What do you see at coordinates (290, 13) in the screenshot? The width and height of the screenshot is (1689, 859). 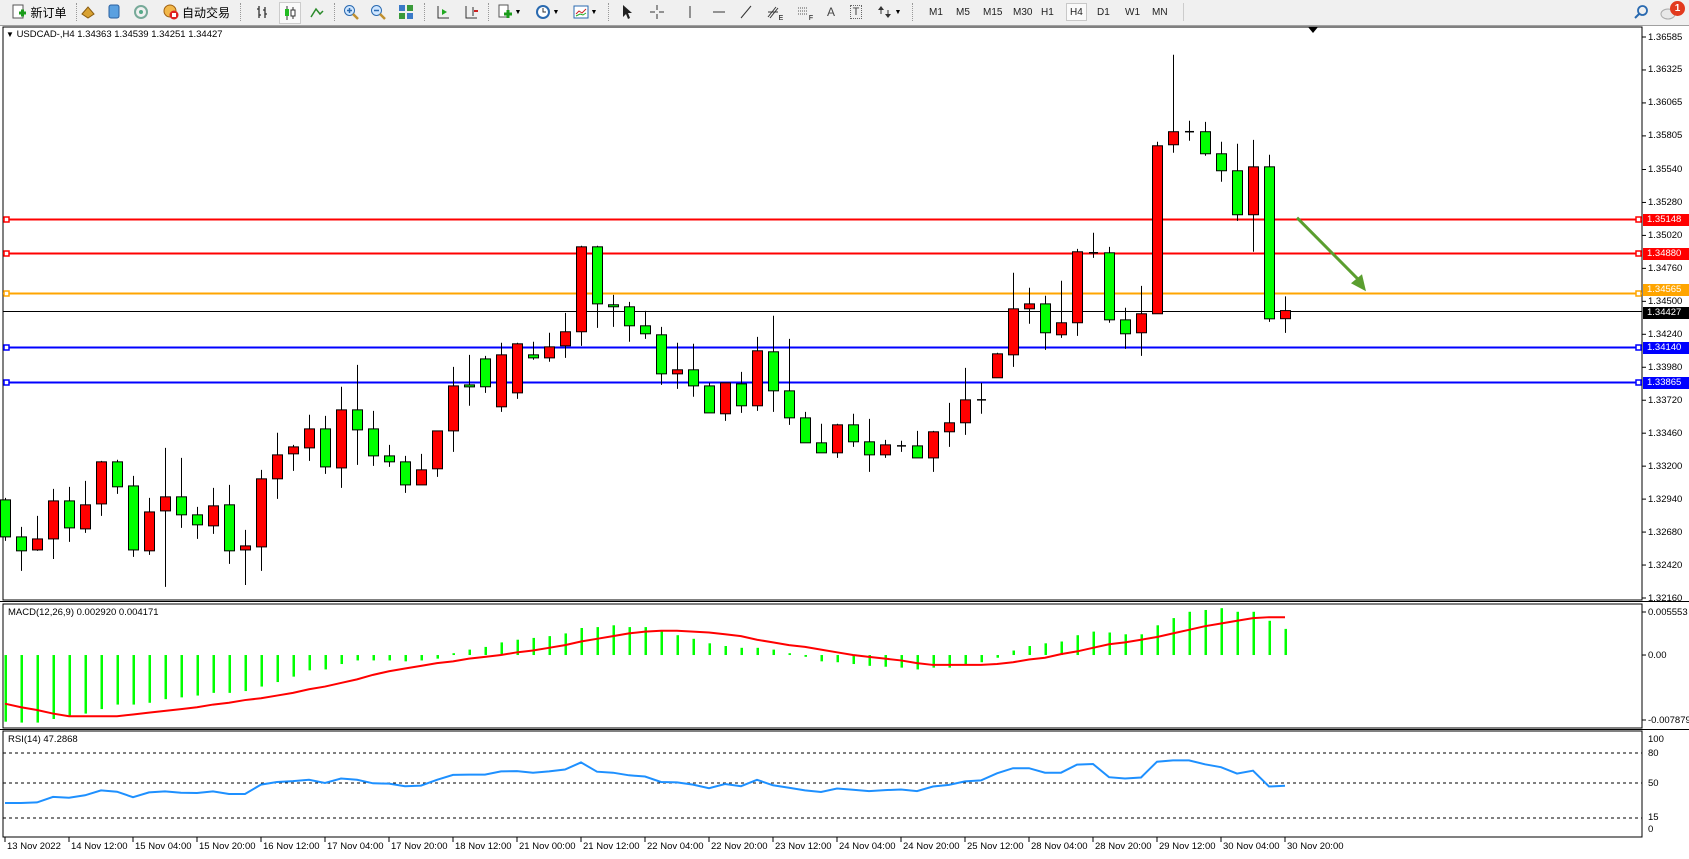 I see `candlestick-chart-button` at bounding box center [290, 13].